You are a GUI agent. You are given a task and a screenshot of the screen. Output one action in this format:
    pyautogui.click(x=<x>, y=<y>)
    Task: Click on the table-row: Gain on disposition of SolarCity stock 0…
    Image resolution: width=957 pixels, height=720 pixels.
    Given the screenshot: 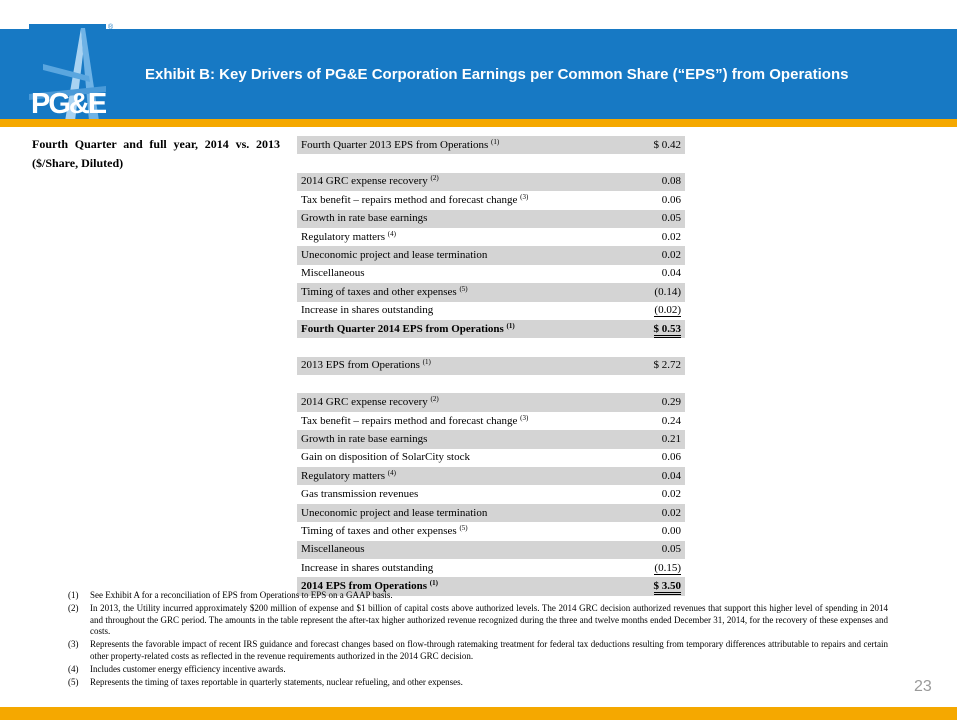 What is the action you would take?
    pyautogui.click(x=491, y=458)
    